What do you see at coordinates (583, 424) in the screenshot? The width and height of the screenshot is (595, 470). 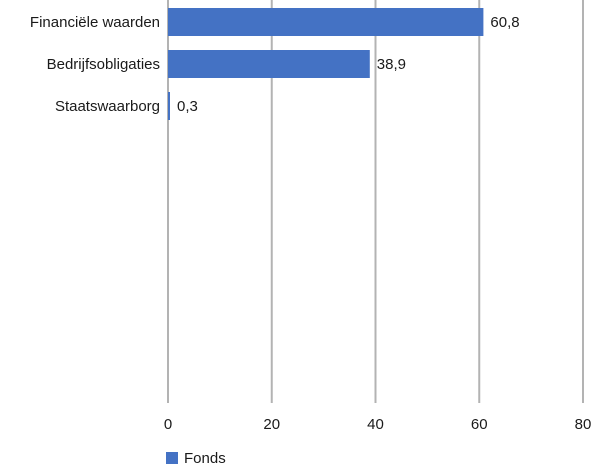 I see `x-tick-label-80: 80` at bounding box center [583, 424].